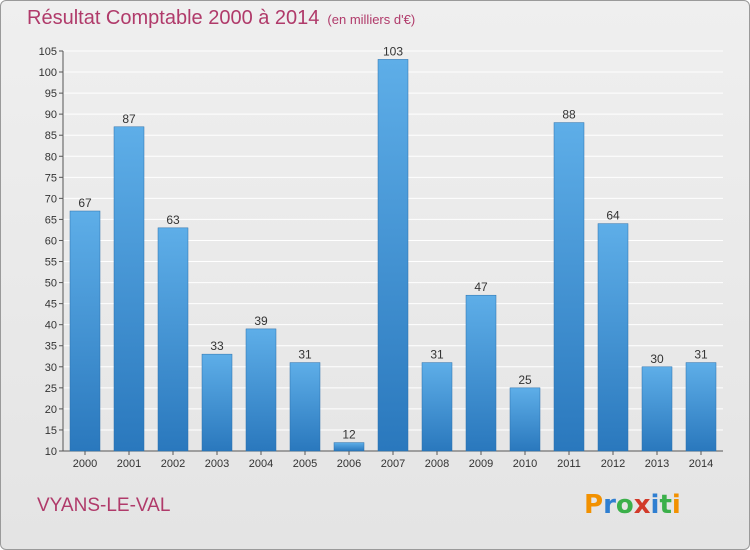 The height and width of the screenshot is (550, 750). I want to click on value-label-2010: 25, so click(525, 380).